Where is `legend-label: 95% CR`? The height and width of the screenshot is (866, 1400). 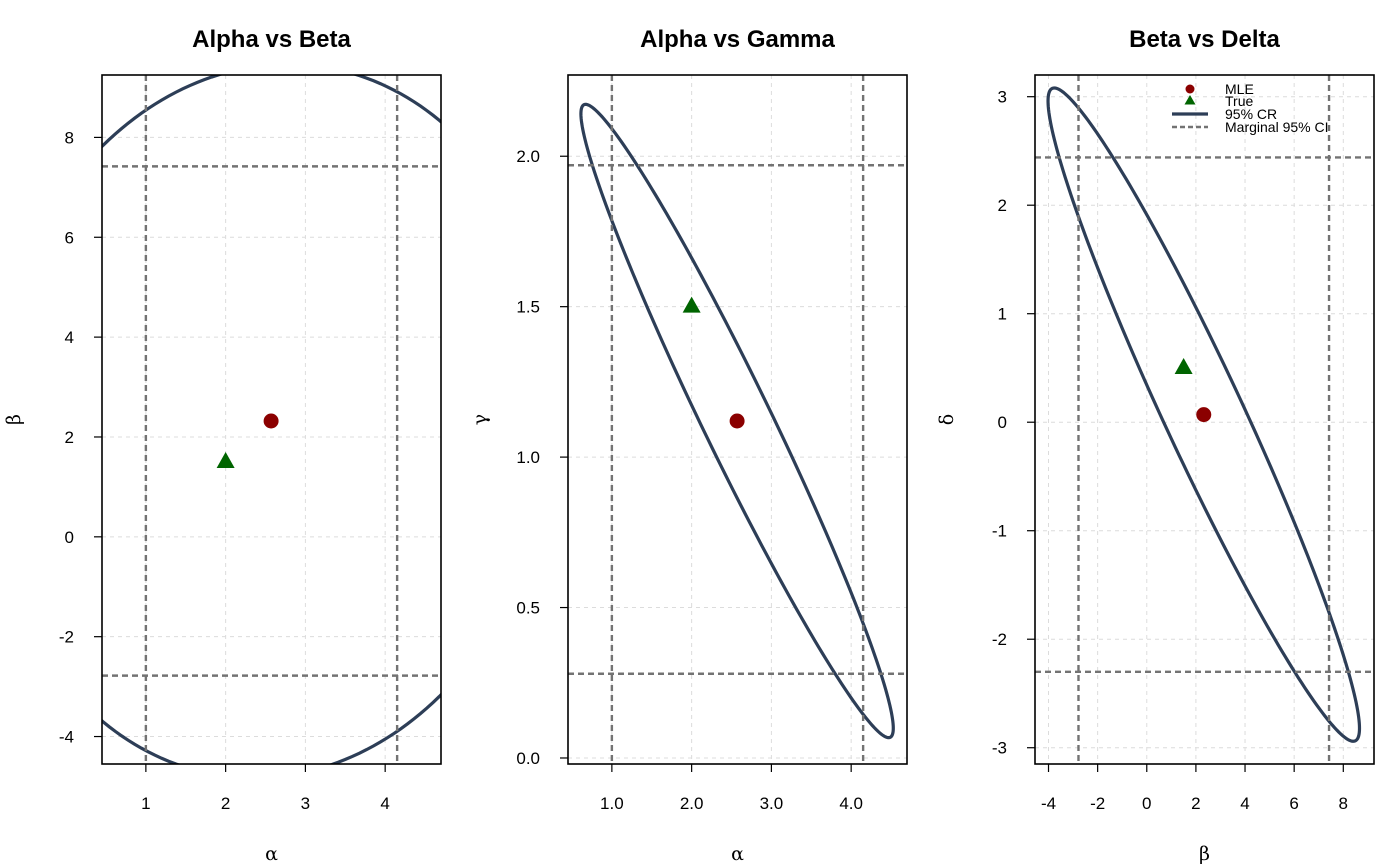 legend-label: 95% CR is located at coordinates (1251, 114).